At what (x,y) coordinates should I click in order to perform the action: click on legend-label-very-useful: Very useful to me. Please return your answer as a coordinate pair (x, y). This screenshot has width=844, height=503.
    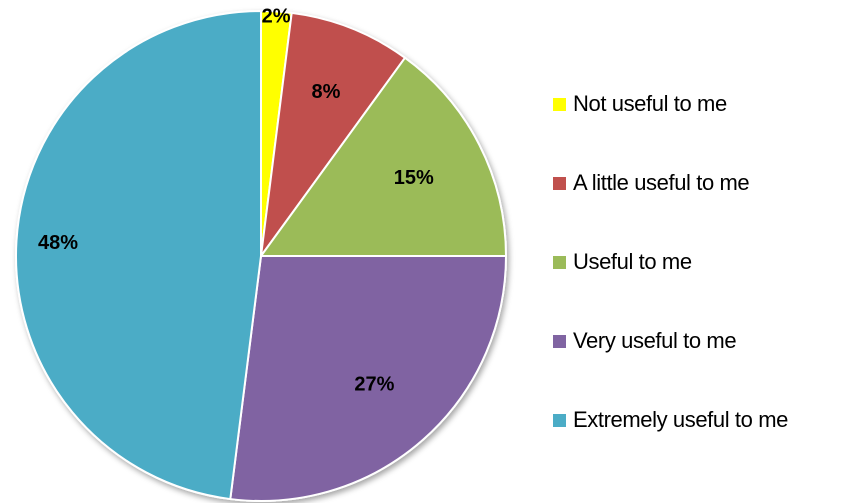
    Looking at the image, I should click on (655, 340).